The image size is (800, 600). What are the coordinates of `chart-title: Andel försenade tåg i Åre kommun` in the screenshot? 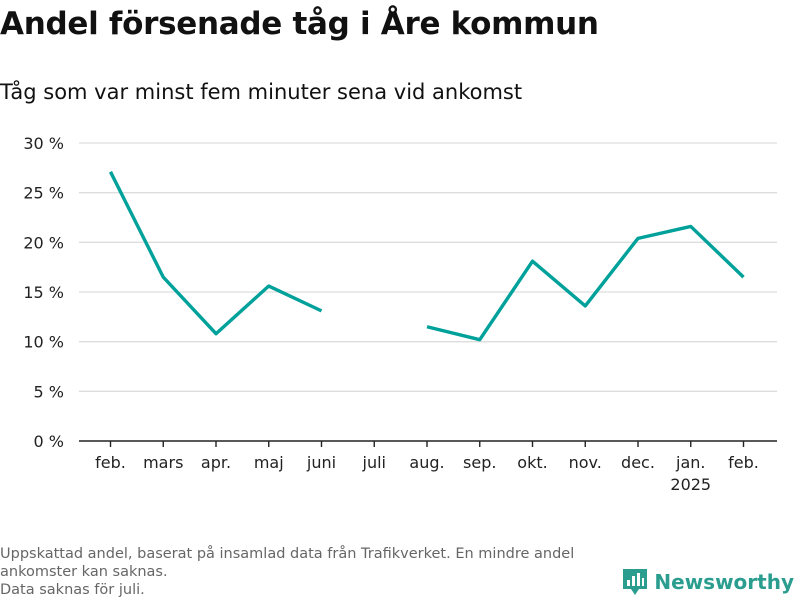 It's located at (299, 24).